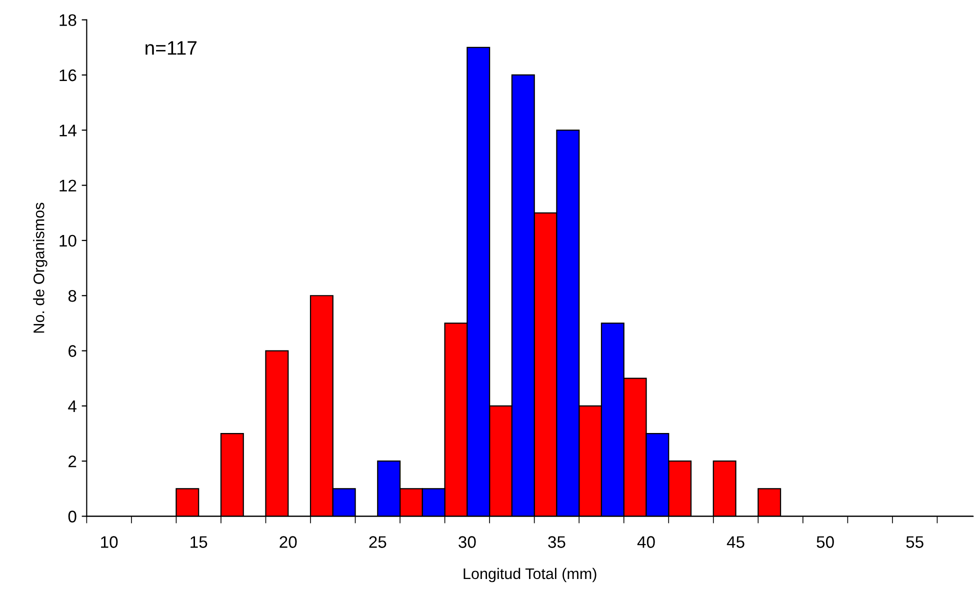  What do you see at coordinates (288, 542) in the screenshot?
I see `x-tick-label: 20` at bounding box center [288, 542].